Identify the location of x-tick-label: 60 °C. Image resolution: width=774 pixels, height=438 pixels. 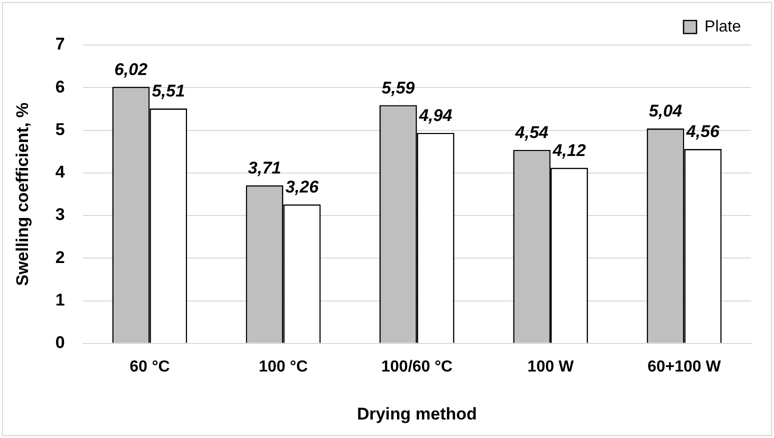
(150, 367).